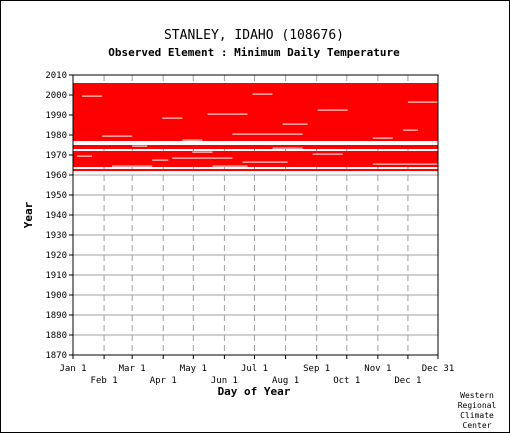 The width and height of the screenshot is (510, 433). What do you see at coordinates (56, 316) in the screenshot?
I see `y-tick-label: 1890` at bounding box center [56, 316].